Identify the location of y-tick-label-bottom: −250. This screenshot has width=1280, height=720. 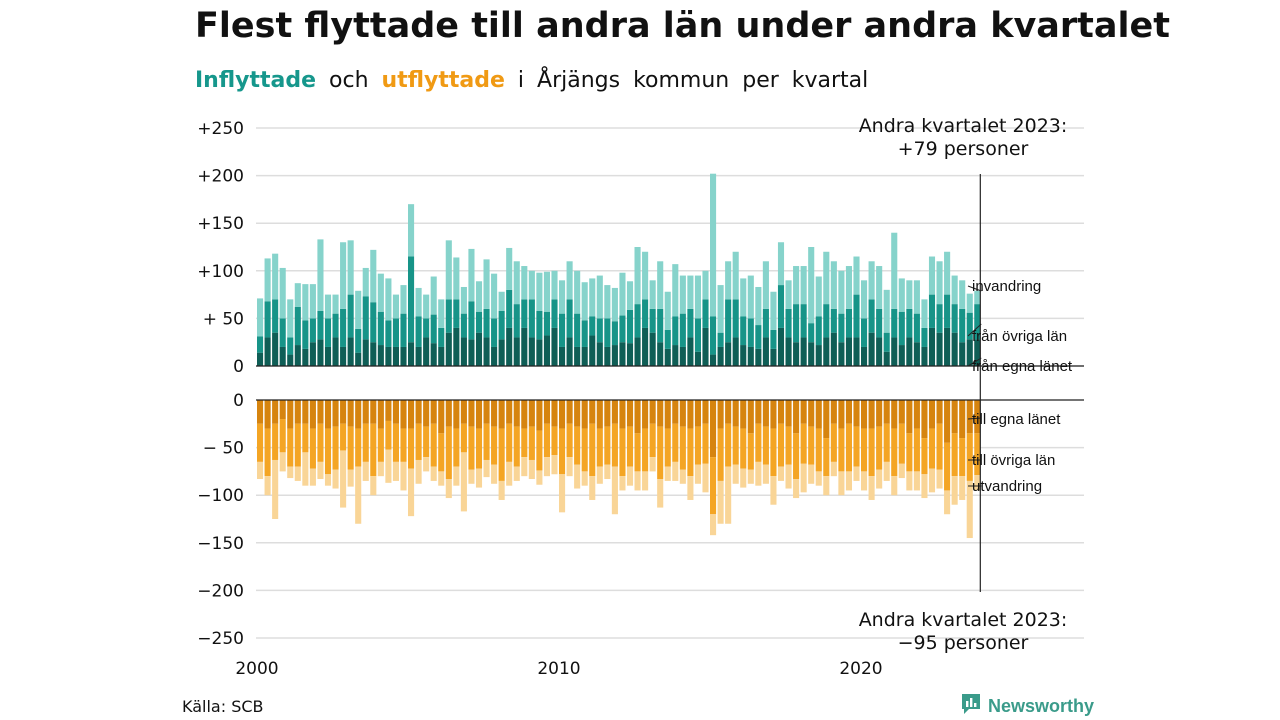
(220, 639).